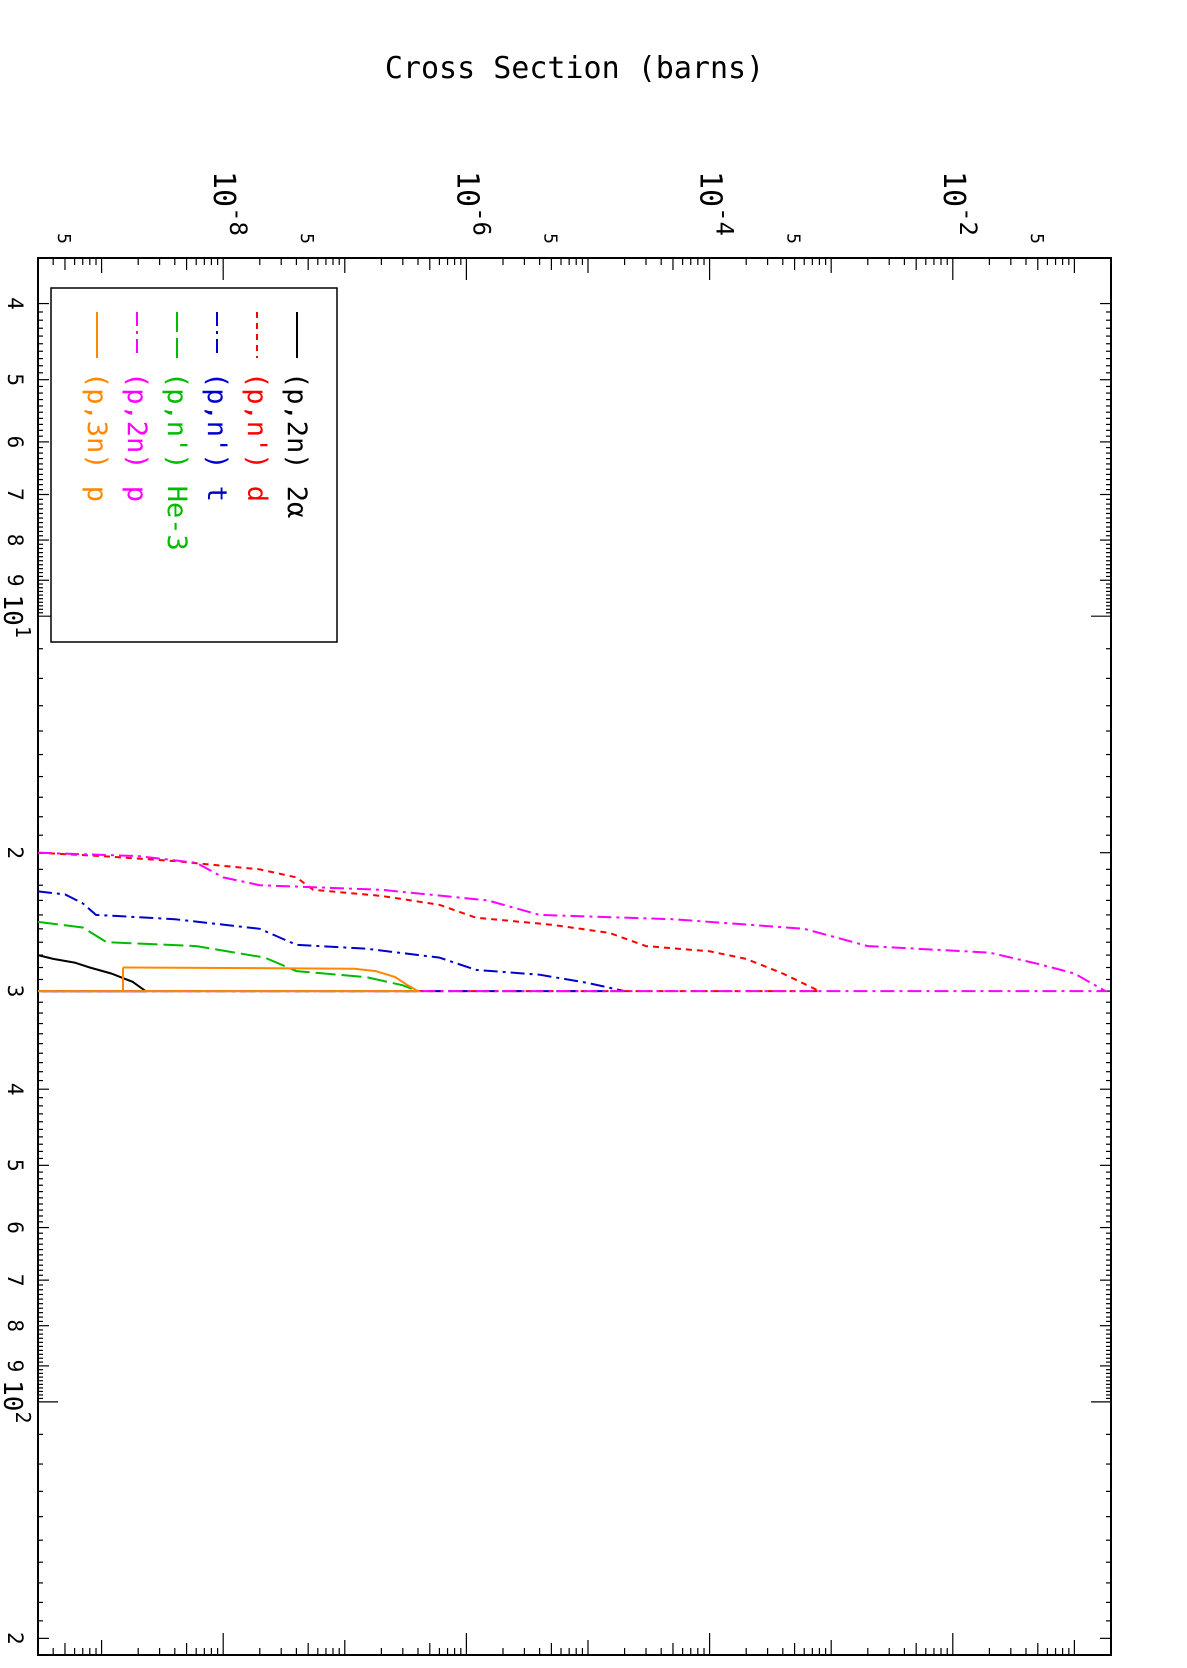 The image size is (1187, 1668). I want to click on y-tick-label: 10-8, so click(229, 203).